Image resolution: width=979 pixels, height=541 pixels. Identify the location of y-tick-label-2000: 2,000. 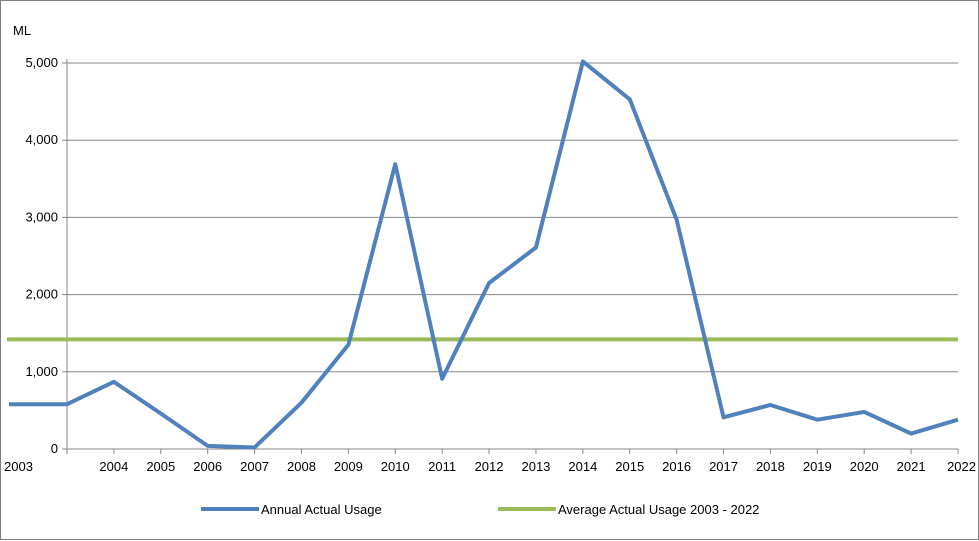
(41, 294).